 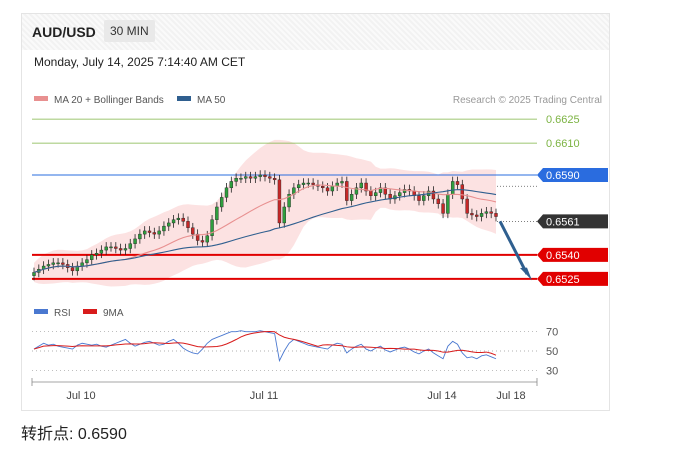 I want to click on pivot-caption: 转折点: 0.6590, so click(x=74, y=432).